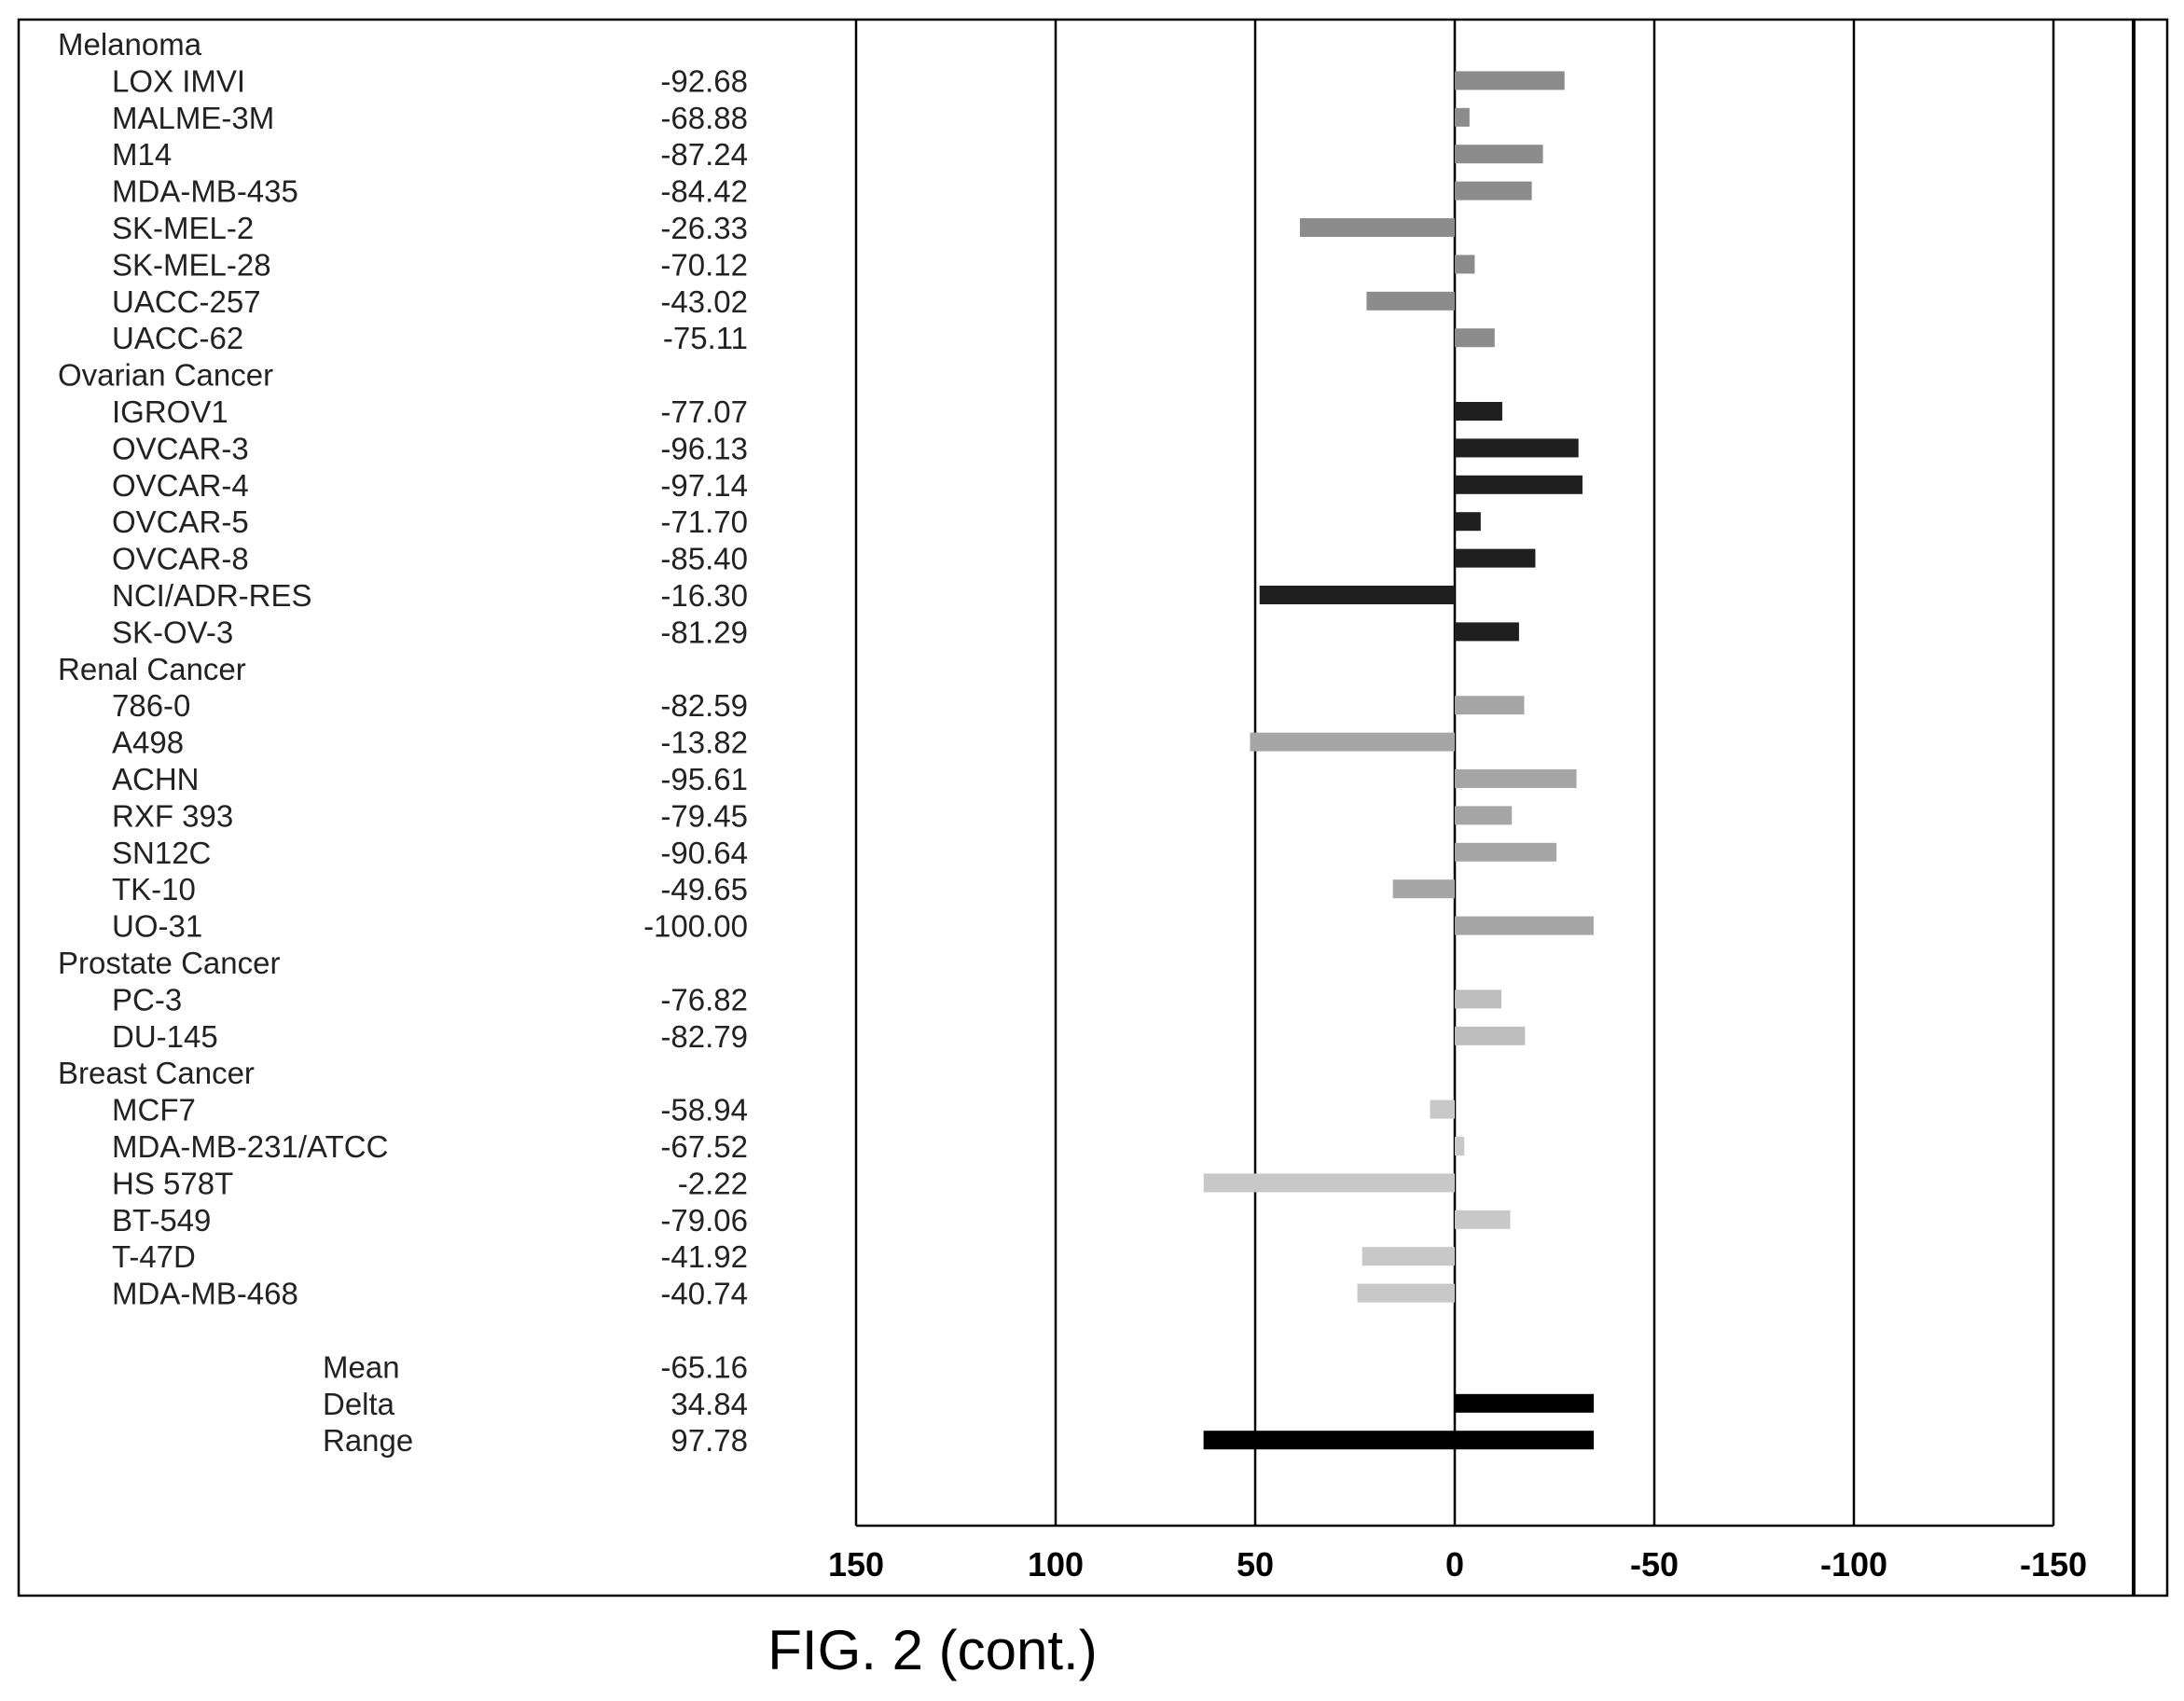 The image size is (2184, 1701). Describe the element at coordinates (142, 154) in the screenshot. I see `cell-line-label: M14` at that location.